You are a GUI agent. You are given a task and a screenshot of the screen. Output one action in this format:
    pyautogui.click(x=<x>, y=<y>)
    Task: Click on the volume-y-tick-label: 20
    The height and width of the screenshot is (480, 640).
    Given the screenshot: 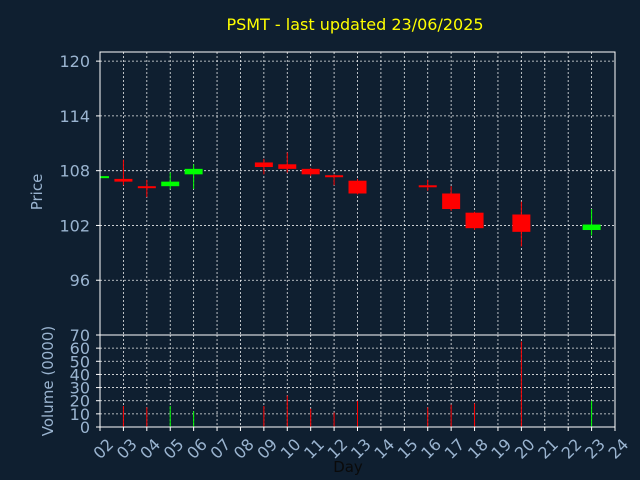 What is the action you would take?
    pyautogui.click(x=80, y=401)
    